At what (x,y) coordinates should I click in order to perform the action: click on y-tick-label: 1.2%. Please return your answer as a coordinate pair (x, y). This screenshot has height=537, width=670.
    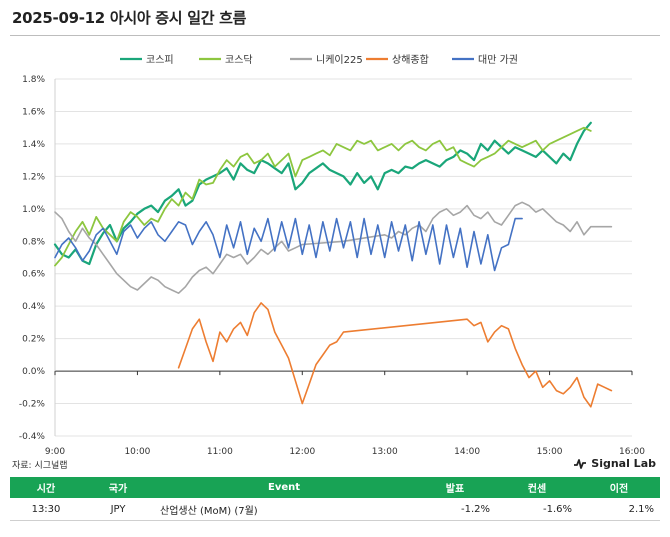
    Looking at the image, I should click on (33, 177).